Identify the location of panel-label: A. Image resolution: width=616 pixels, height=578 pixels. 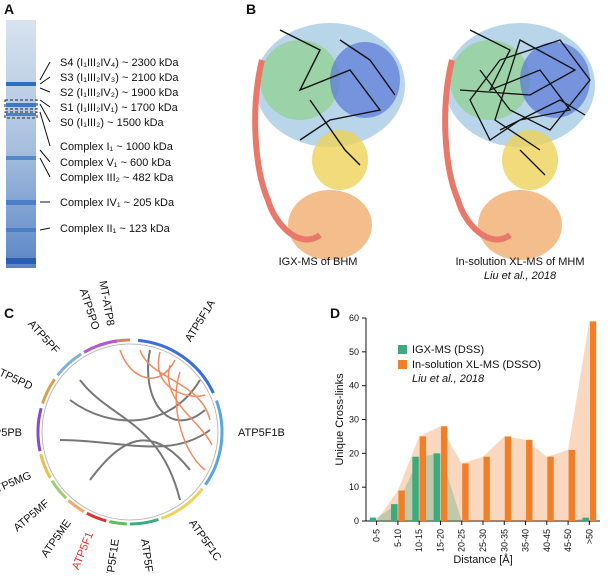
(9, 9).